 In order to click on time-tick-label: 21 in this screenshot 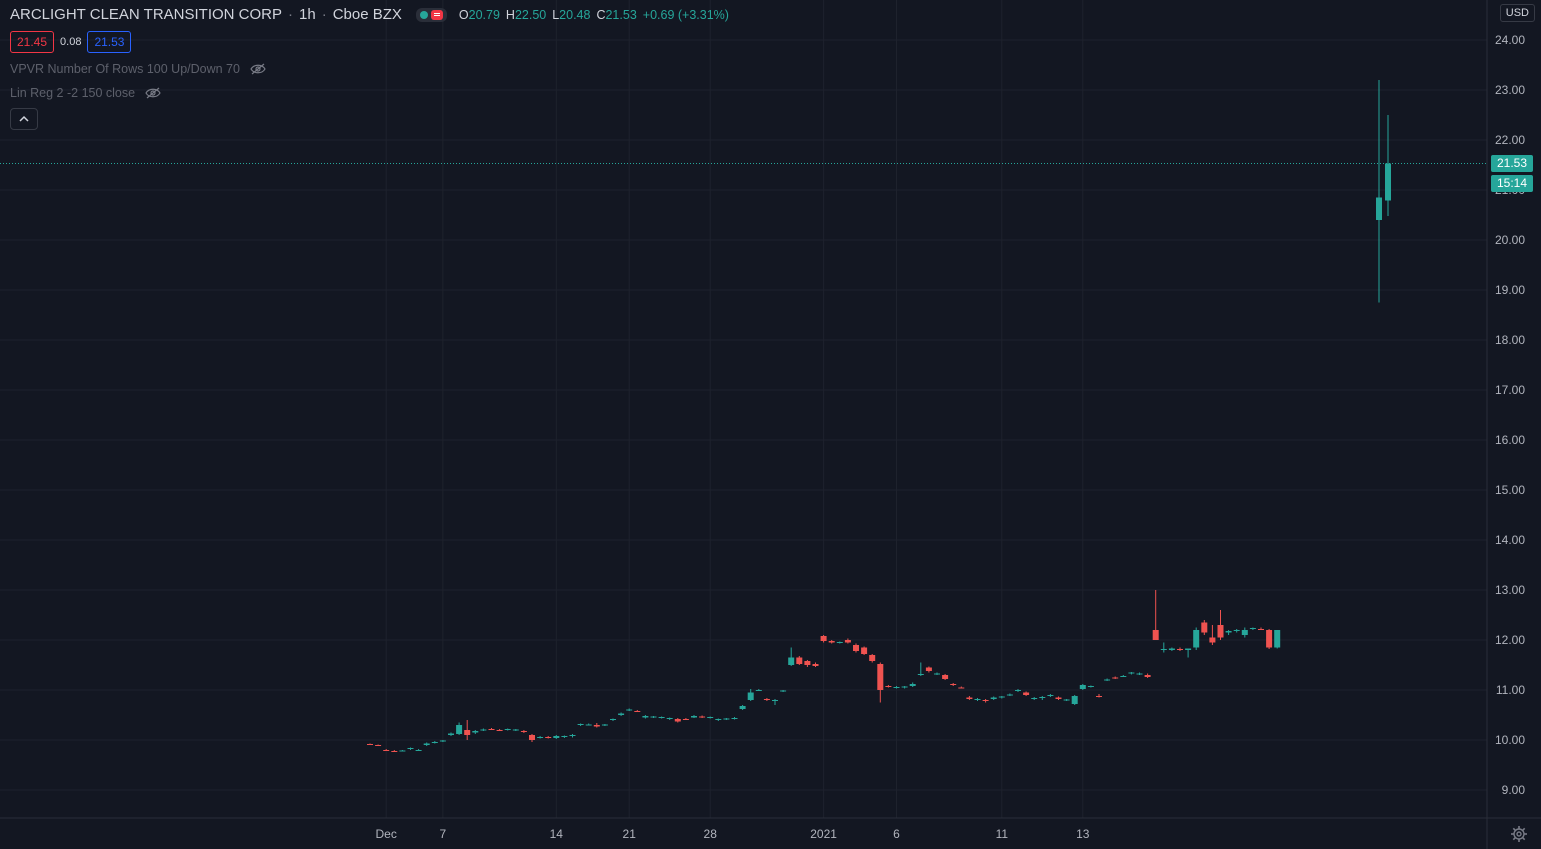, I will do `click(630, 834)`.